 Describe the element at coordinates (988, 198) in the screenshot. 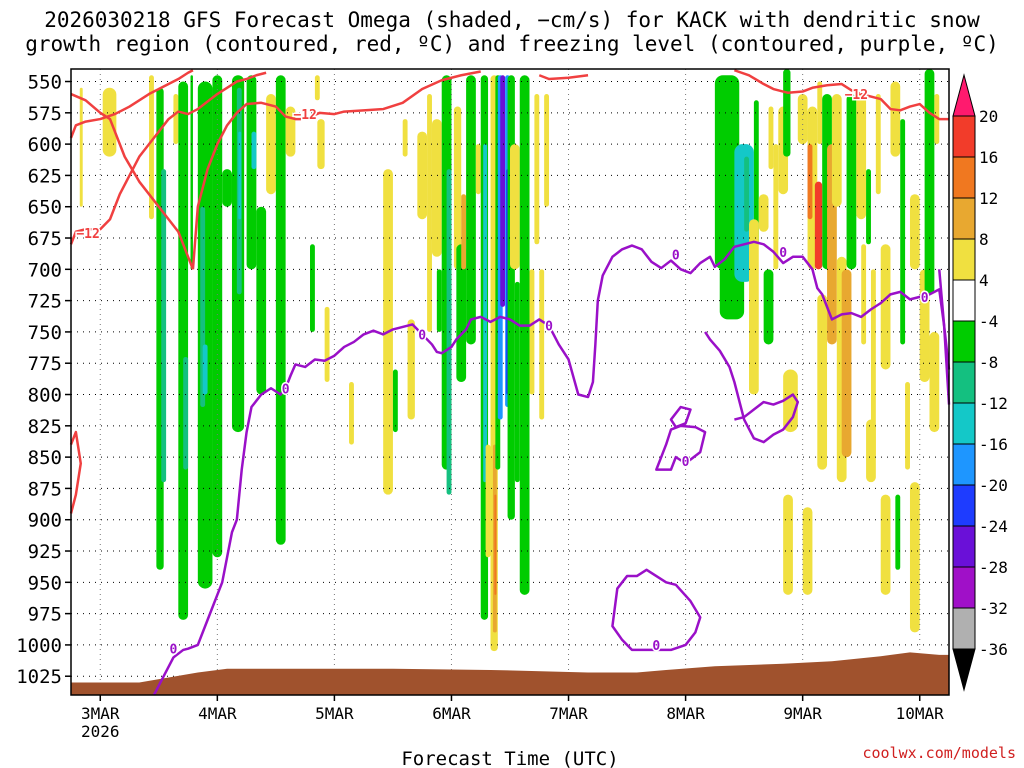

I see `colorbar-label: 12` at that location.